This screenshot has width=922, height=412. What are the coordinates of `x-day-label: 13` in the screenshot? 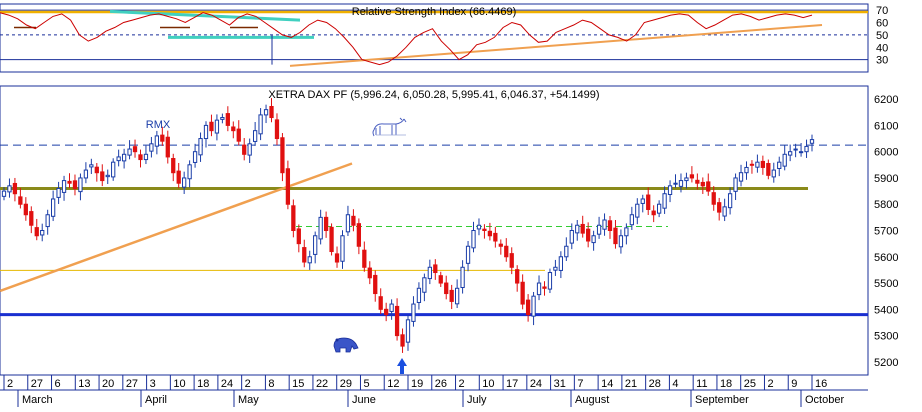 It's located at (84, 384).